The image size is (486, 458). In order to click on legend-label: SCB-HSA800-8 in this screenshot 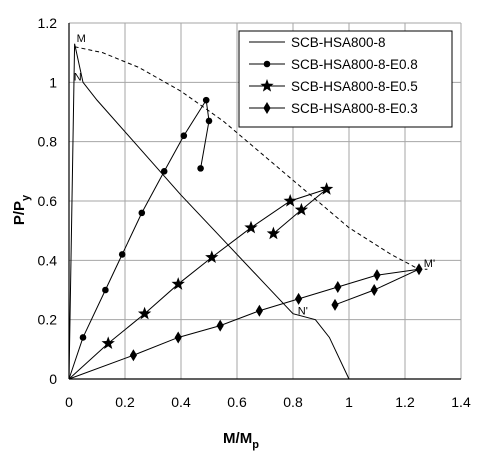, I will do `click(338, 42)`.